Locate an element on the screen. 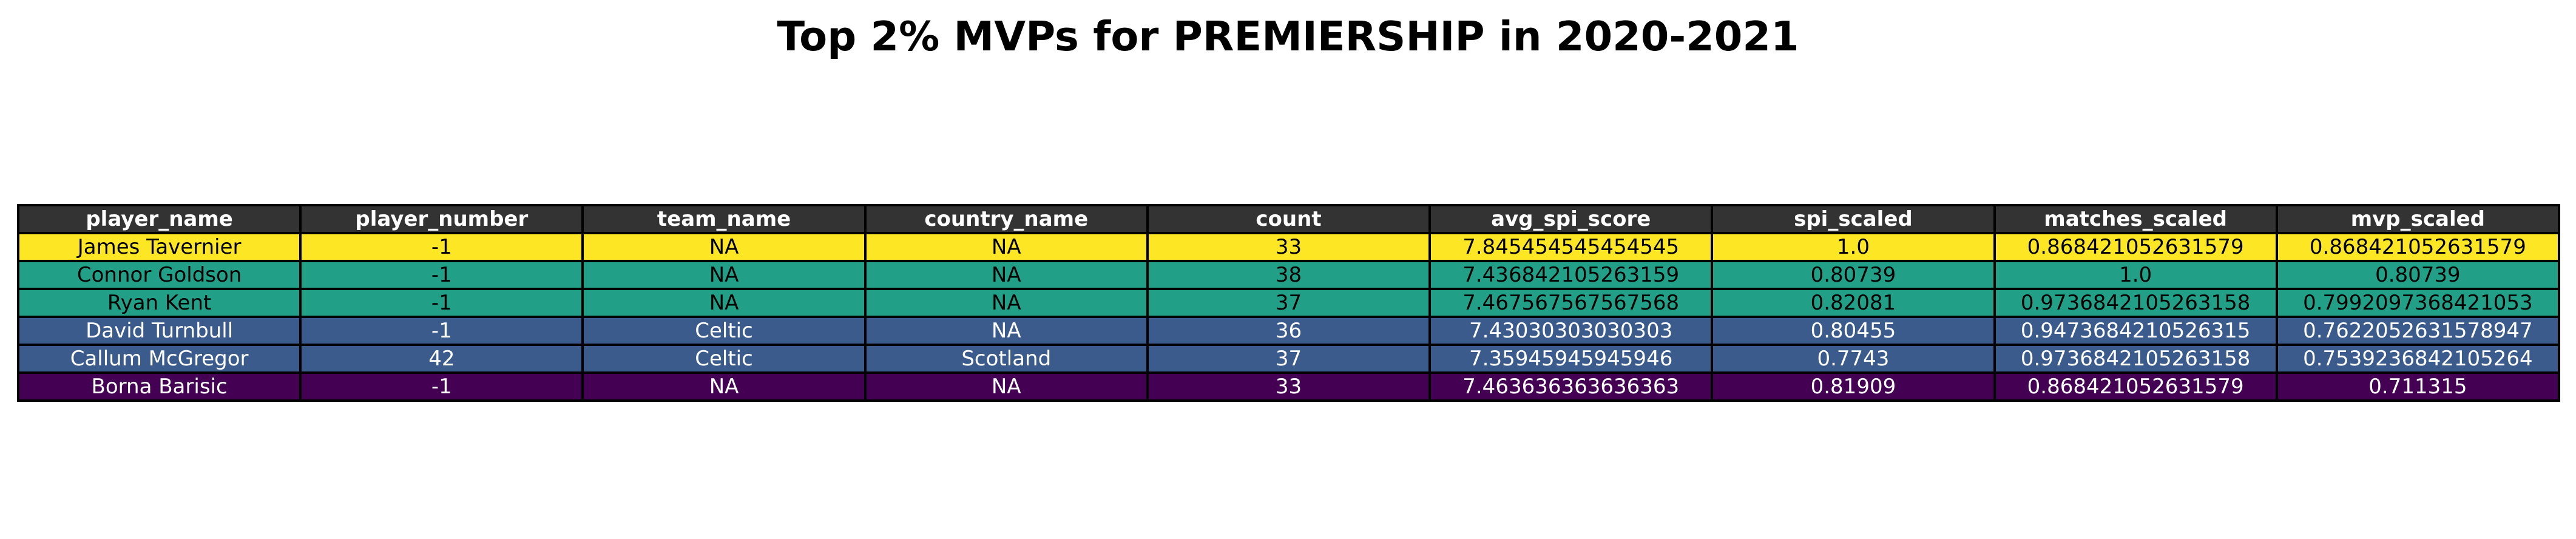 The height and width of the screenshot is (539, 2576). table-cell: 7.463636363636363 is located at coordinates (1571, 386).